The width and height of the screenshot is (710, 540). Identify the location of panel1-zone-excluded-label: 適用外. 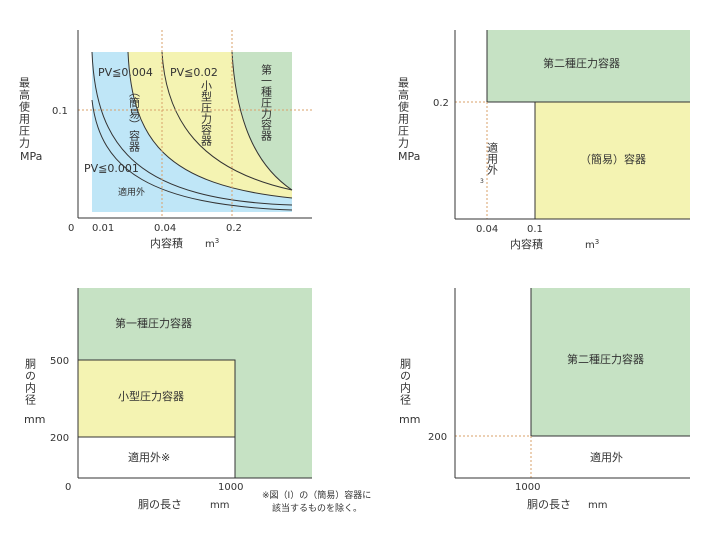
(131, 192).